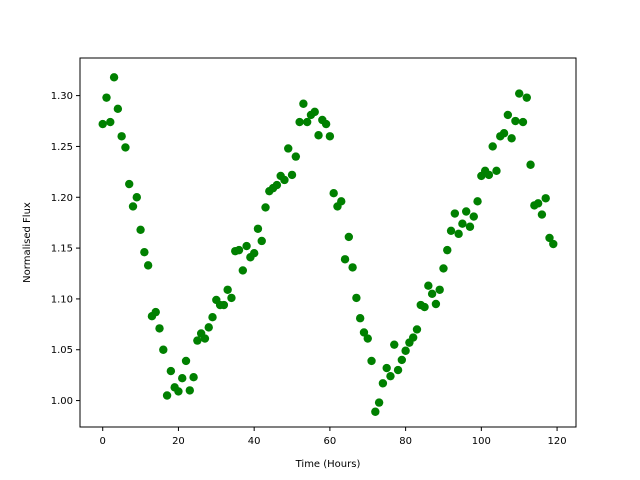  Describe the element at coordinates (62, 96) in the screenshot. I see `y-tick-label: 1.30` at that location.